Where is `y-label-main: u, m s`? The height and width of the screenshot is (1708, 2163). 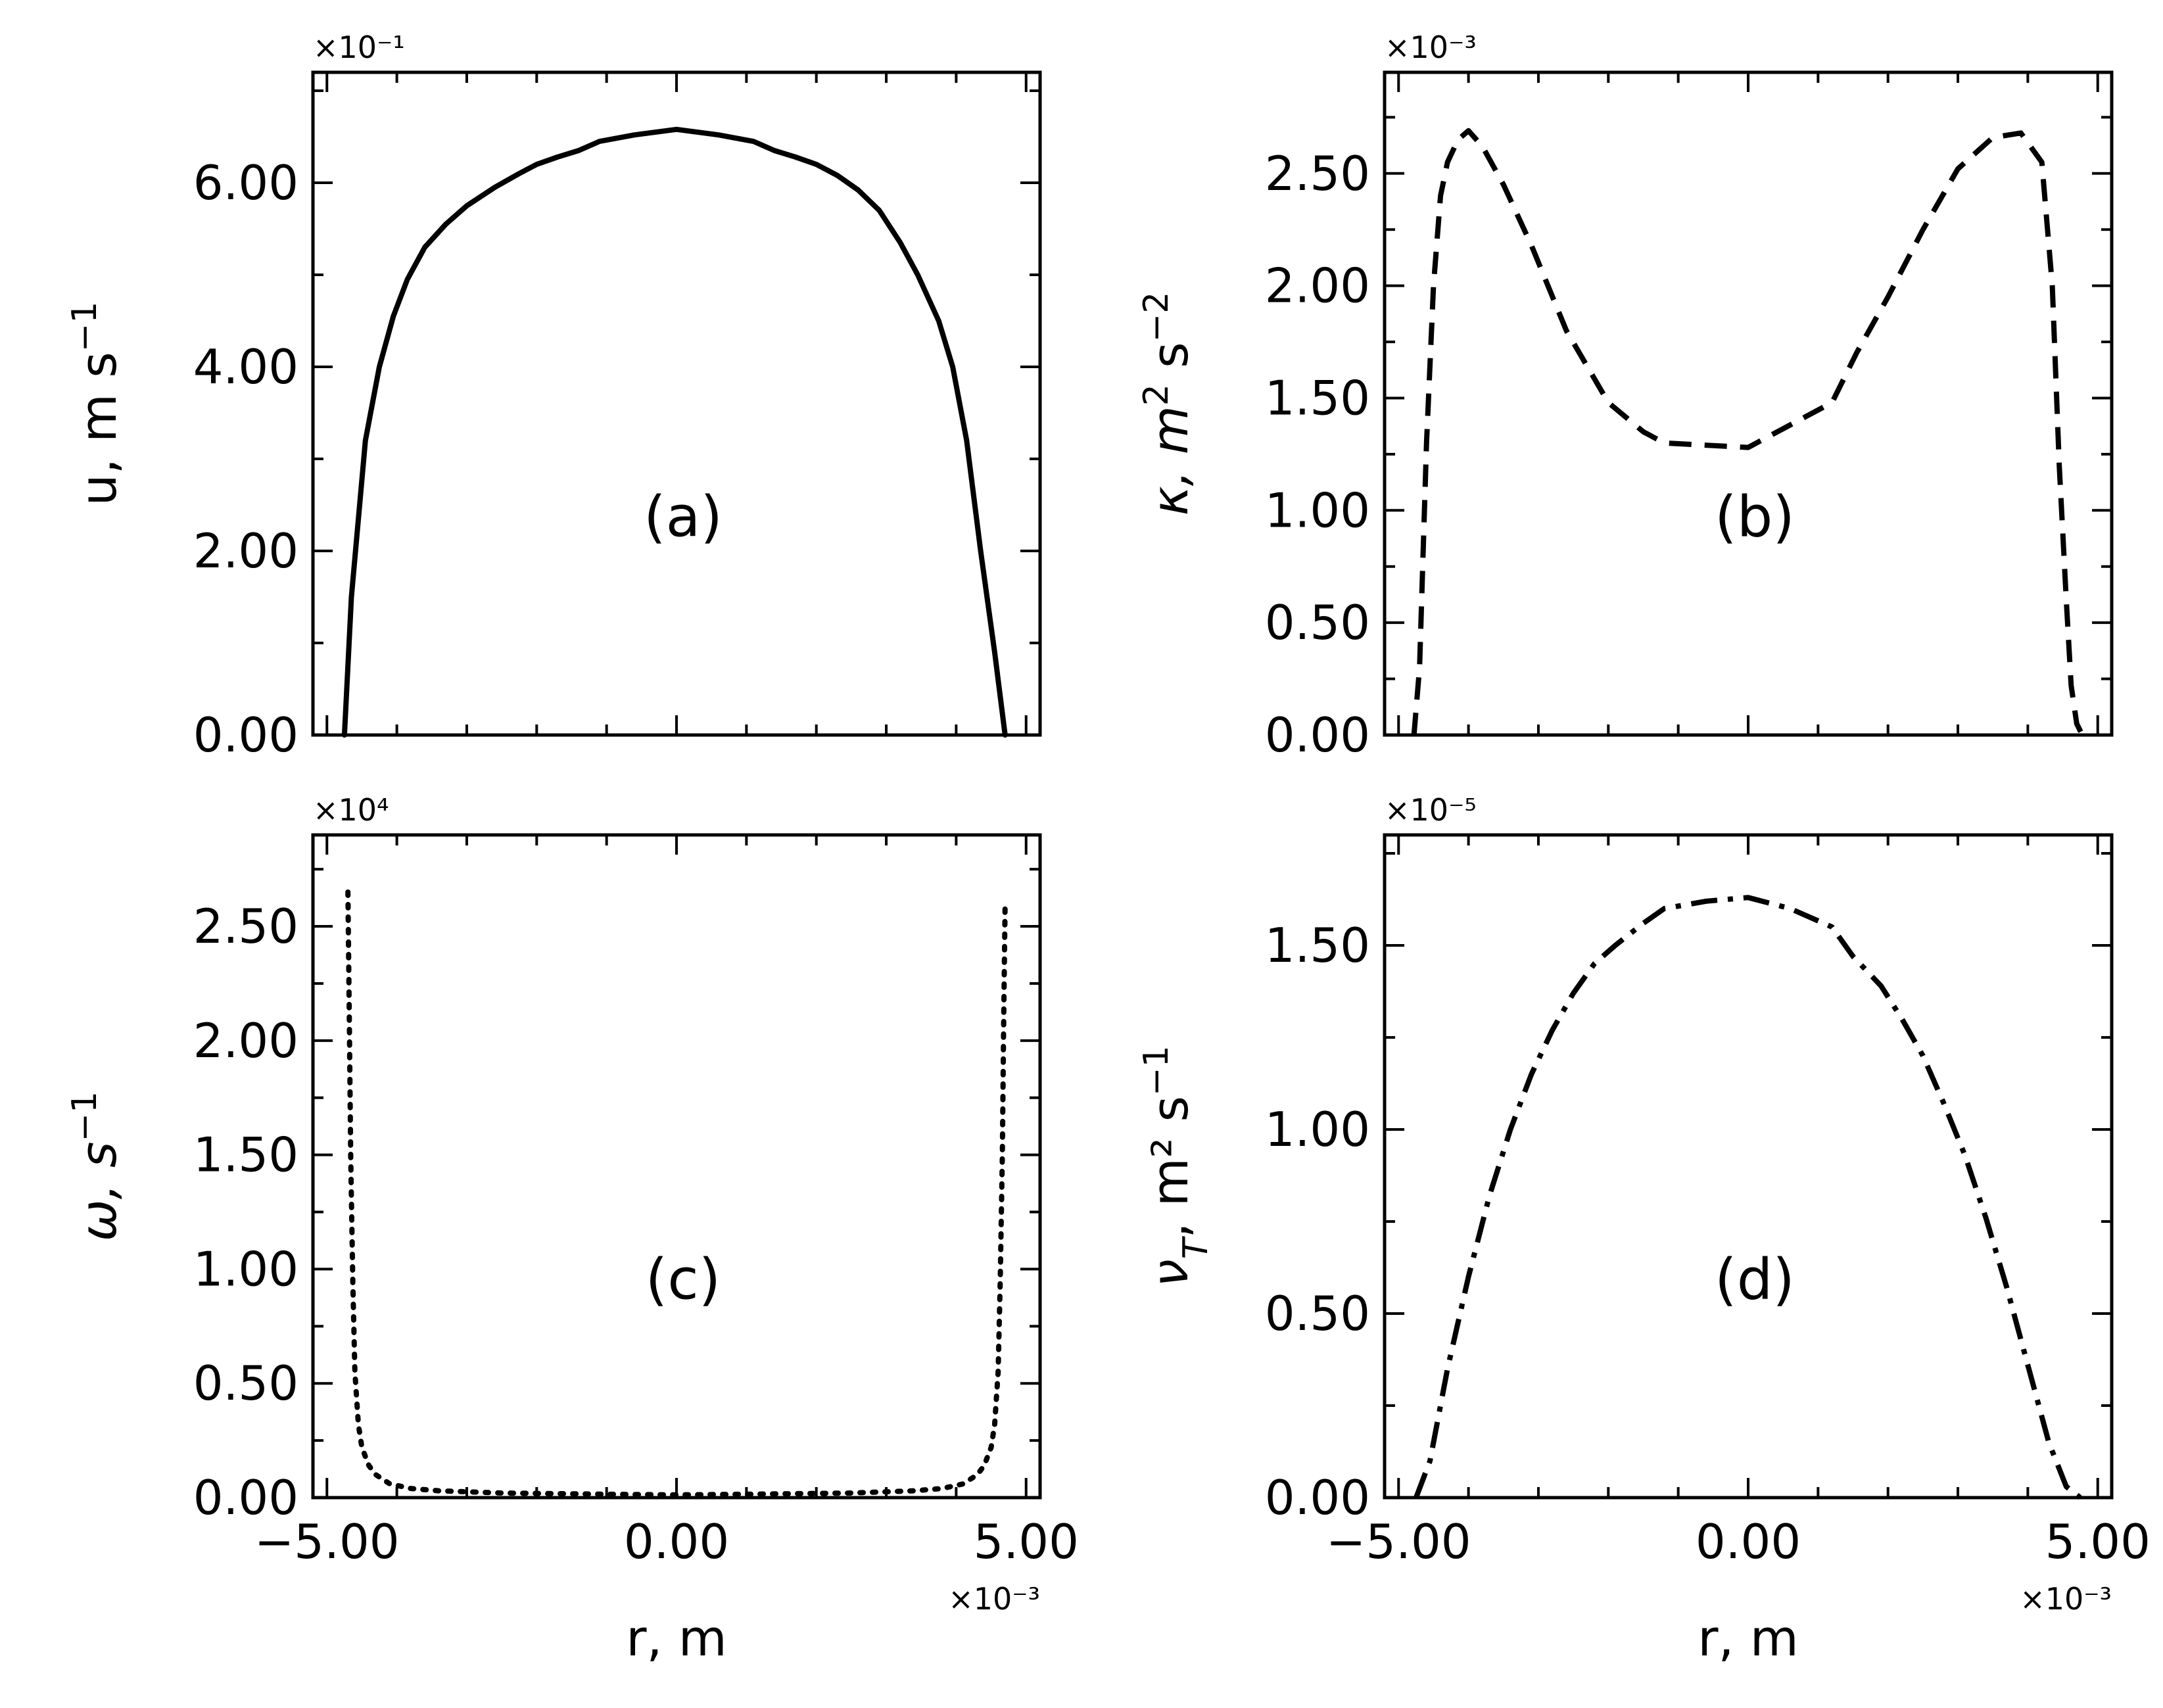 y-label-main: u, m s is located at coordinates (98, 429).